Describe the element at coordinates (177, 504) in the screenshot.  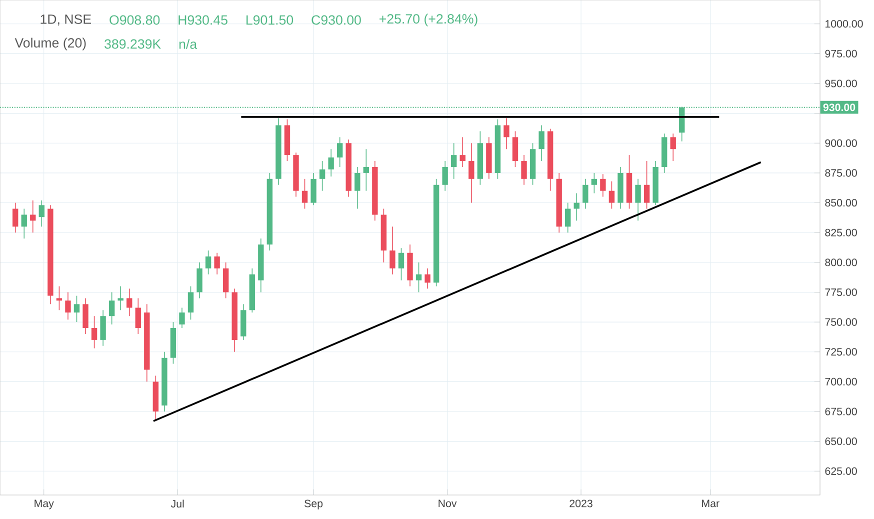
I see `x-tick-label: Jul` at that location.